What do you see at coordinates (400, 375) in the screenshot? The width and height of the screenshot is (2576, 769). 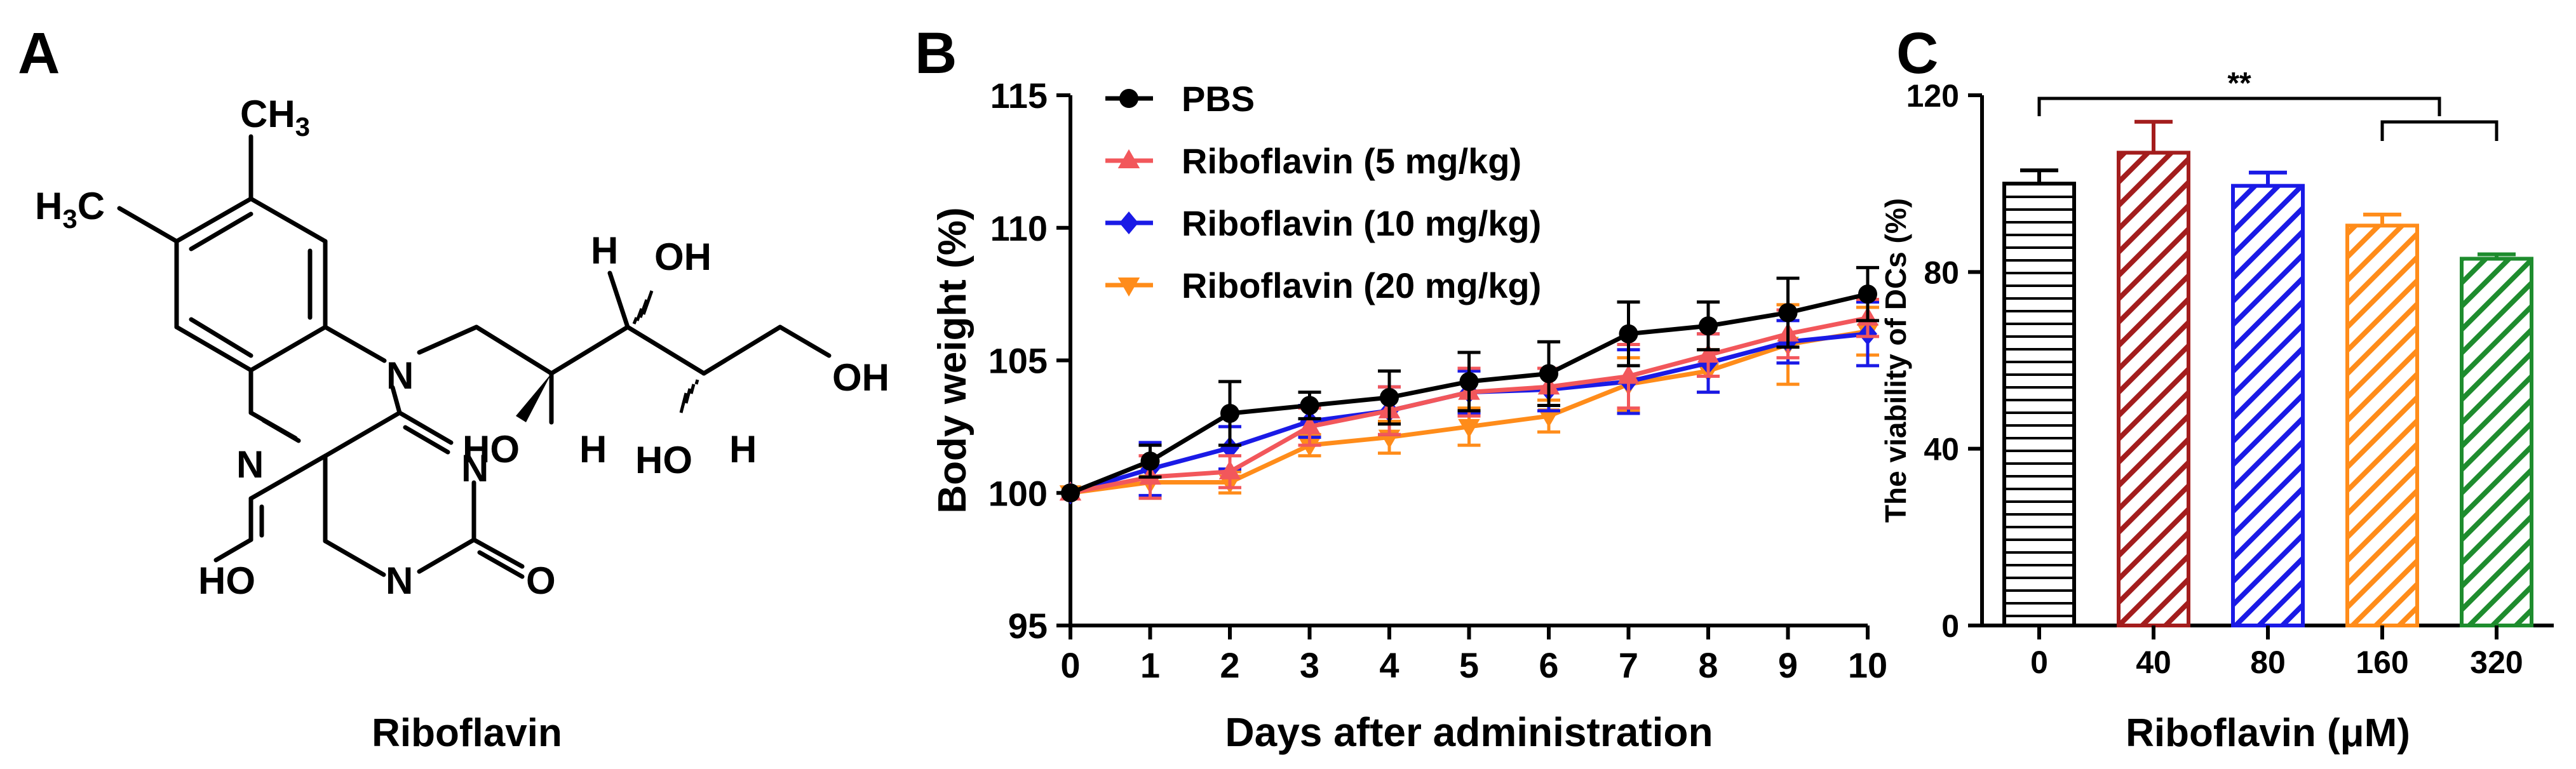 I see `atom-n10: N` at bounding box center [400, 375].